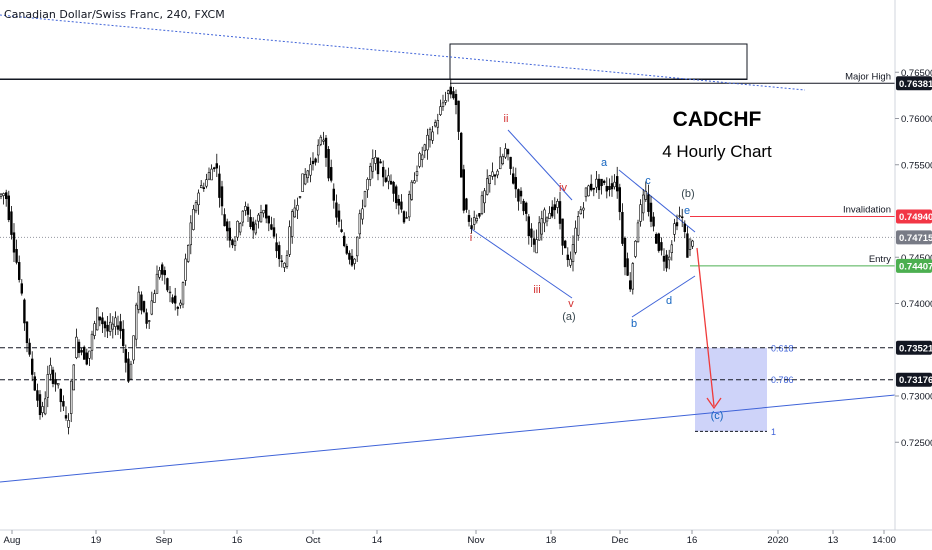 This screenshot has height=550, width=932. What do you see at coordinates (313, 540) in the screenshot?
I see `time-tick-label: Oct` at bounding box center [313, 540].